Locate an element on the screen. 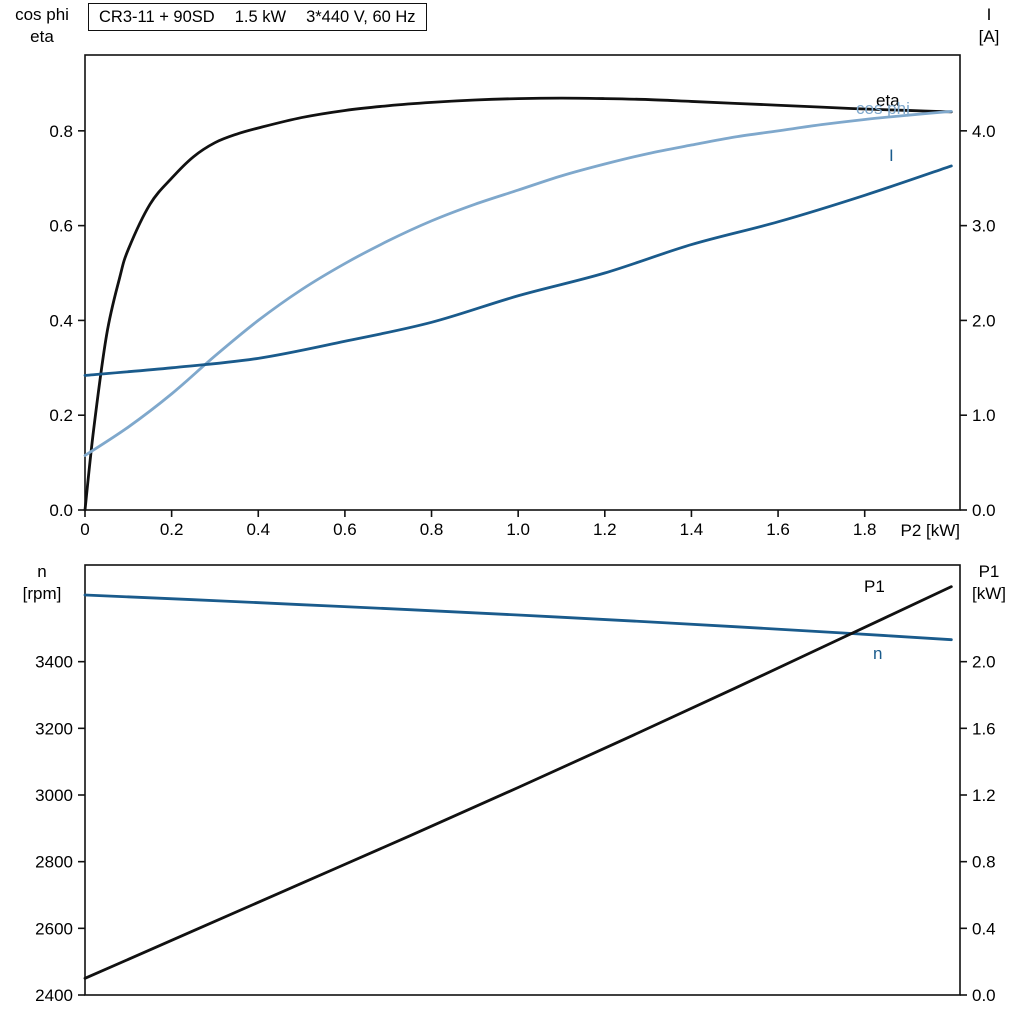 The height and width of the screenshot is (1024, 1024). pump-voltage-label: 3*440 V, 60 Hz is located at coordinates (361, 16).